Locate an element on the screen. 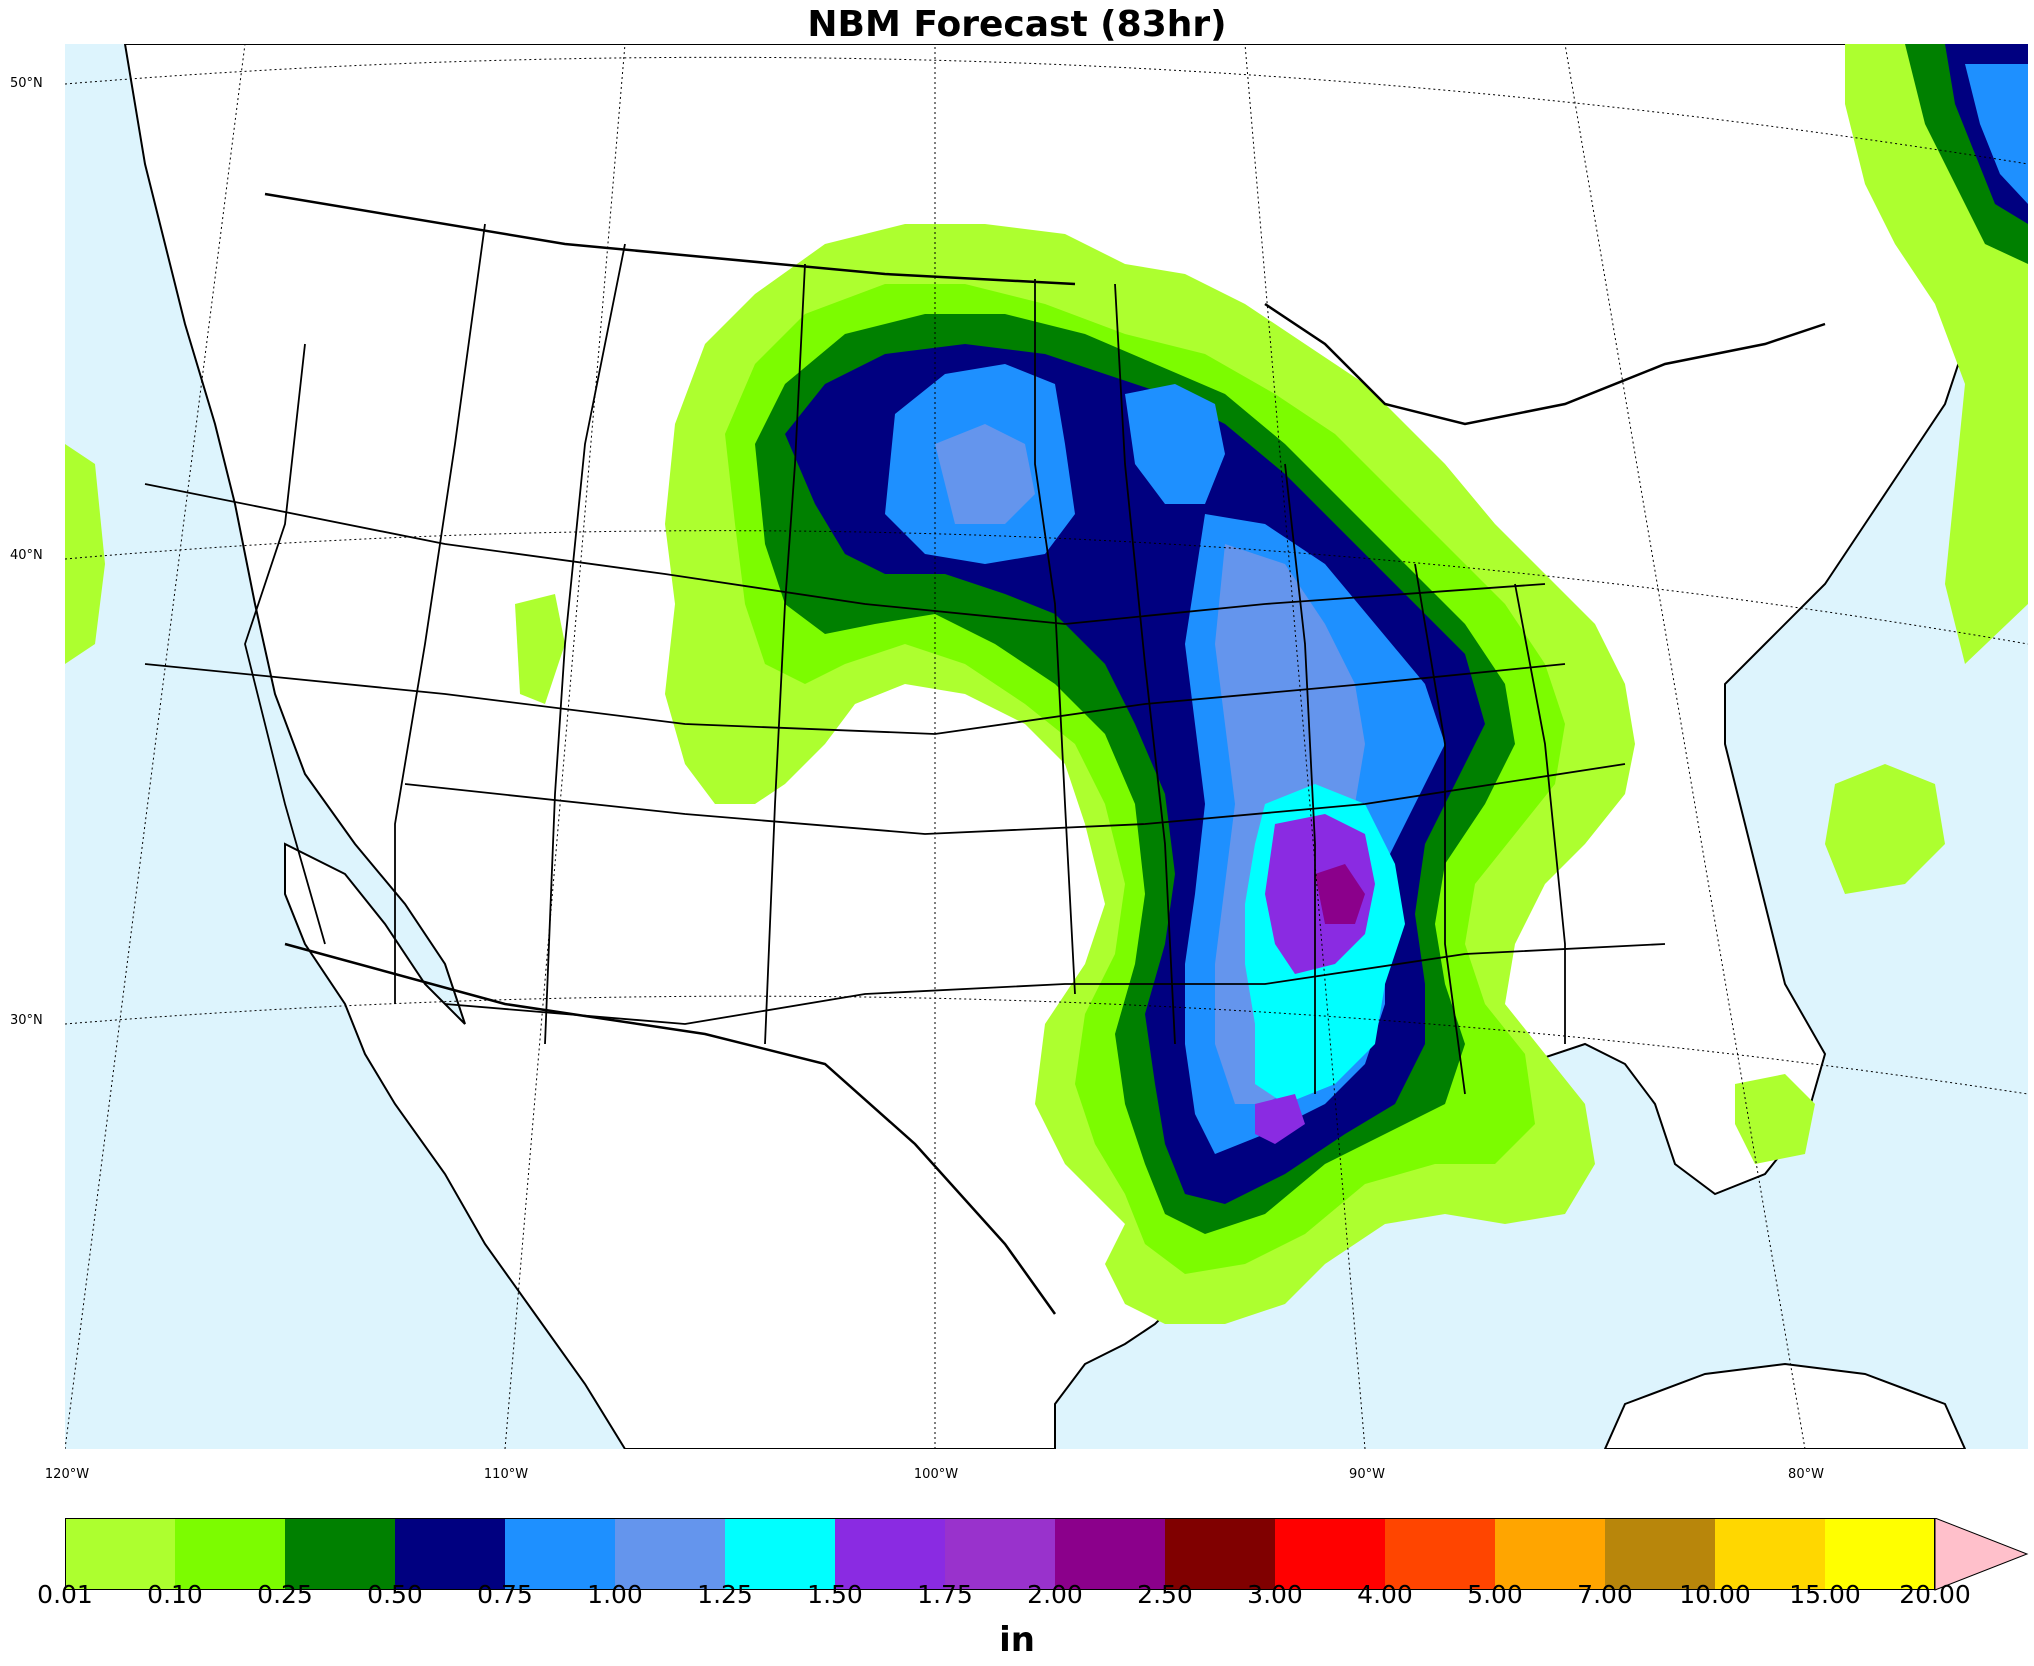 The image size is (2034, 1666). lat-label-40: 40°N is located at coordinates (26, 555).